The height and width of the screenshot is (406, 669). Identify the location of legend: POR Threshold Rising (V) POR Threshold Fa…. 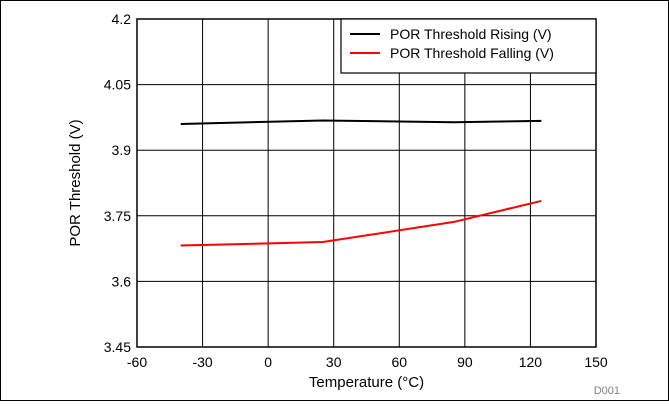
(468, 46).